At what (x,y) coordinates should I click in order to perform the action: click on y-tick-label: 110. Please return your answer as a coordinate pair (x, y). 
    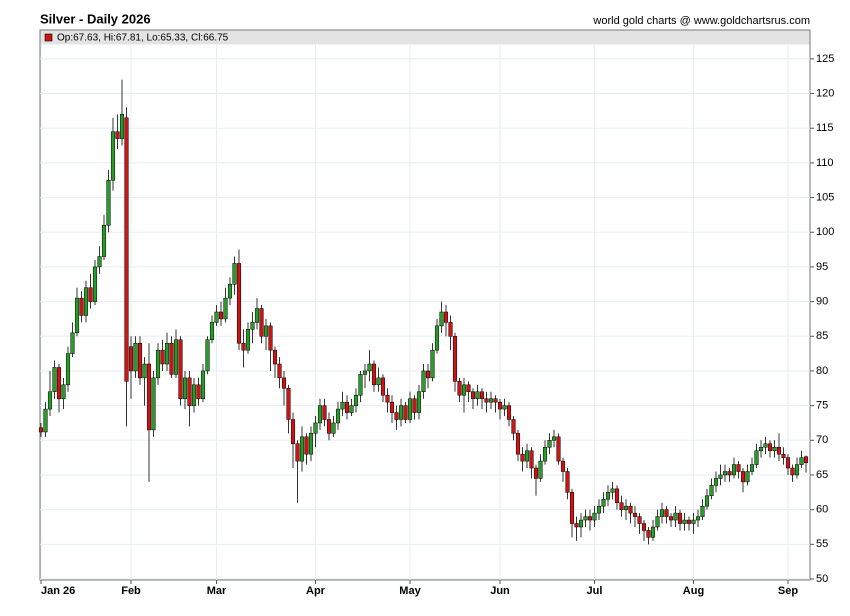
    Looking at the image, I should click on (825, 163).